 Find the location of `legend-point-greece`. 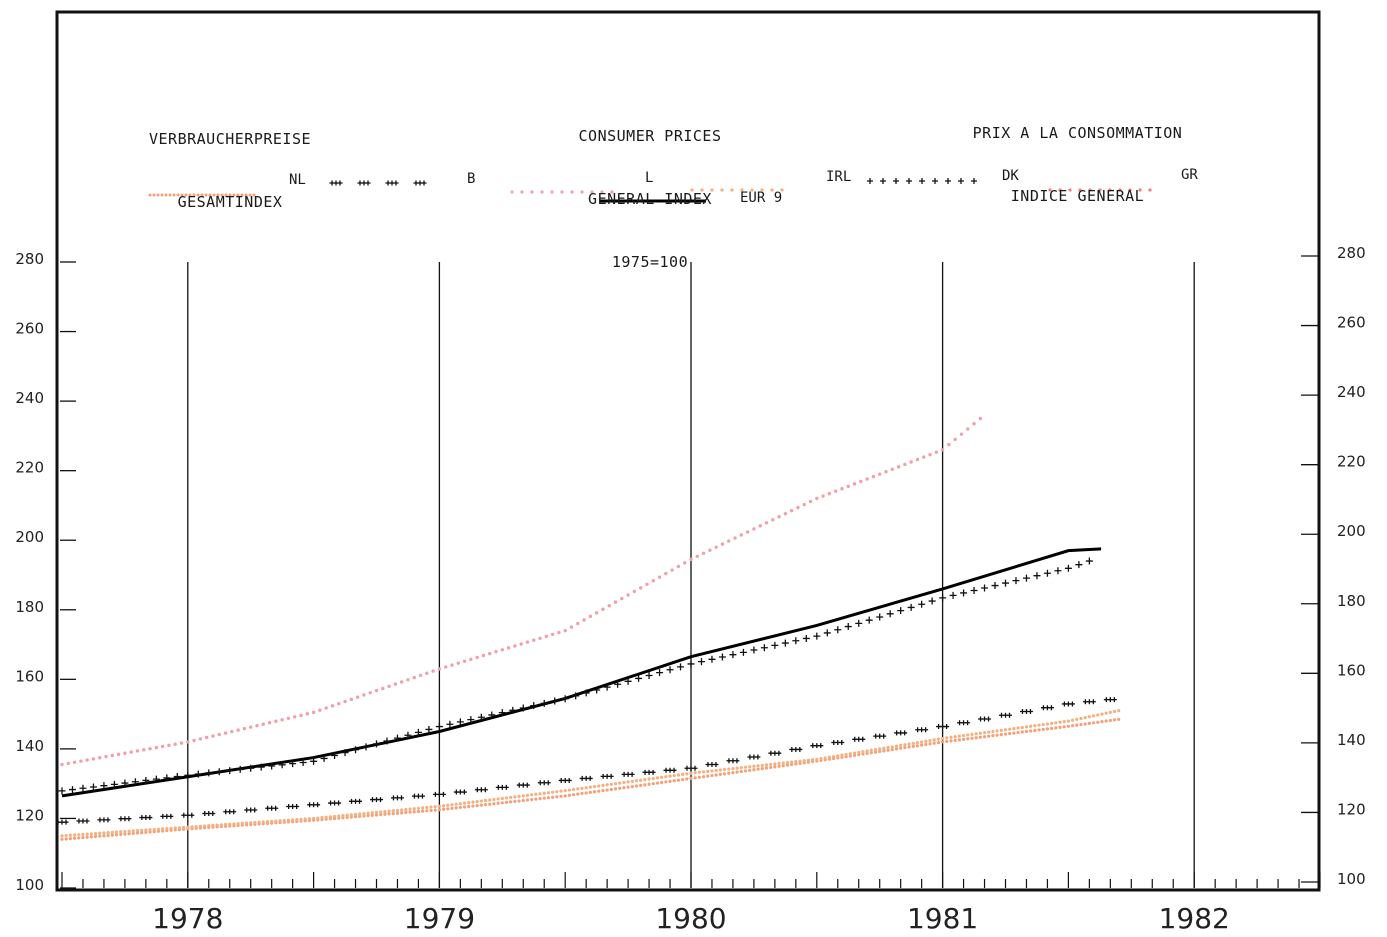

legend-point-greece is located at coordinates (1050, 190).